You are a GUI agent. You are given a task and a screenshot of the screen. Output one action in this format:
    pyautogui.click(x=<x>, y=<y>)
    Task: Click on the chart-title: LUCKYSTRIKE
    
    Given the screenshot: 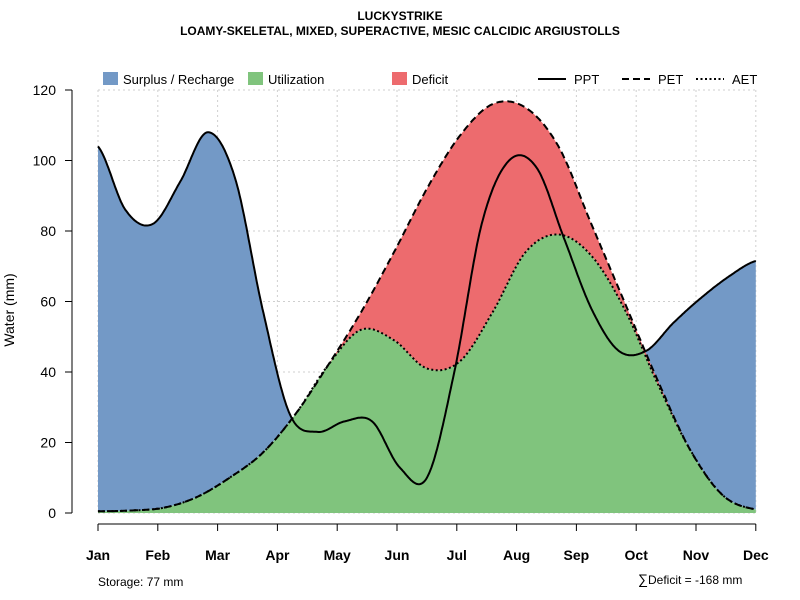 What is the action you would take?
    pyautogui.click(x=400, y=16)
    